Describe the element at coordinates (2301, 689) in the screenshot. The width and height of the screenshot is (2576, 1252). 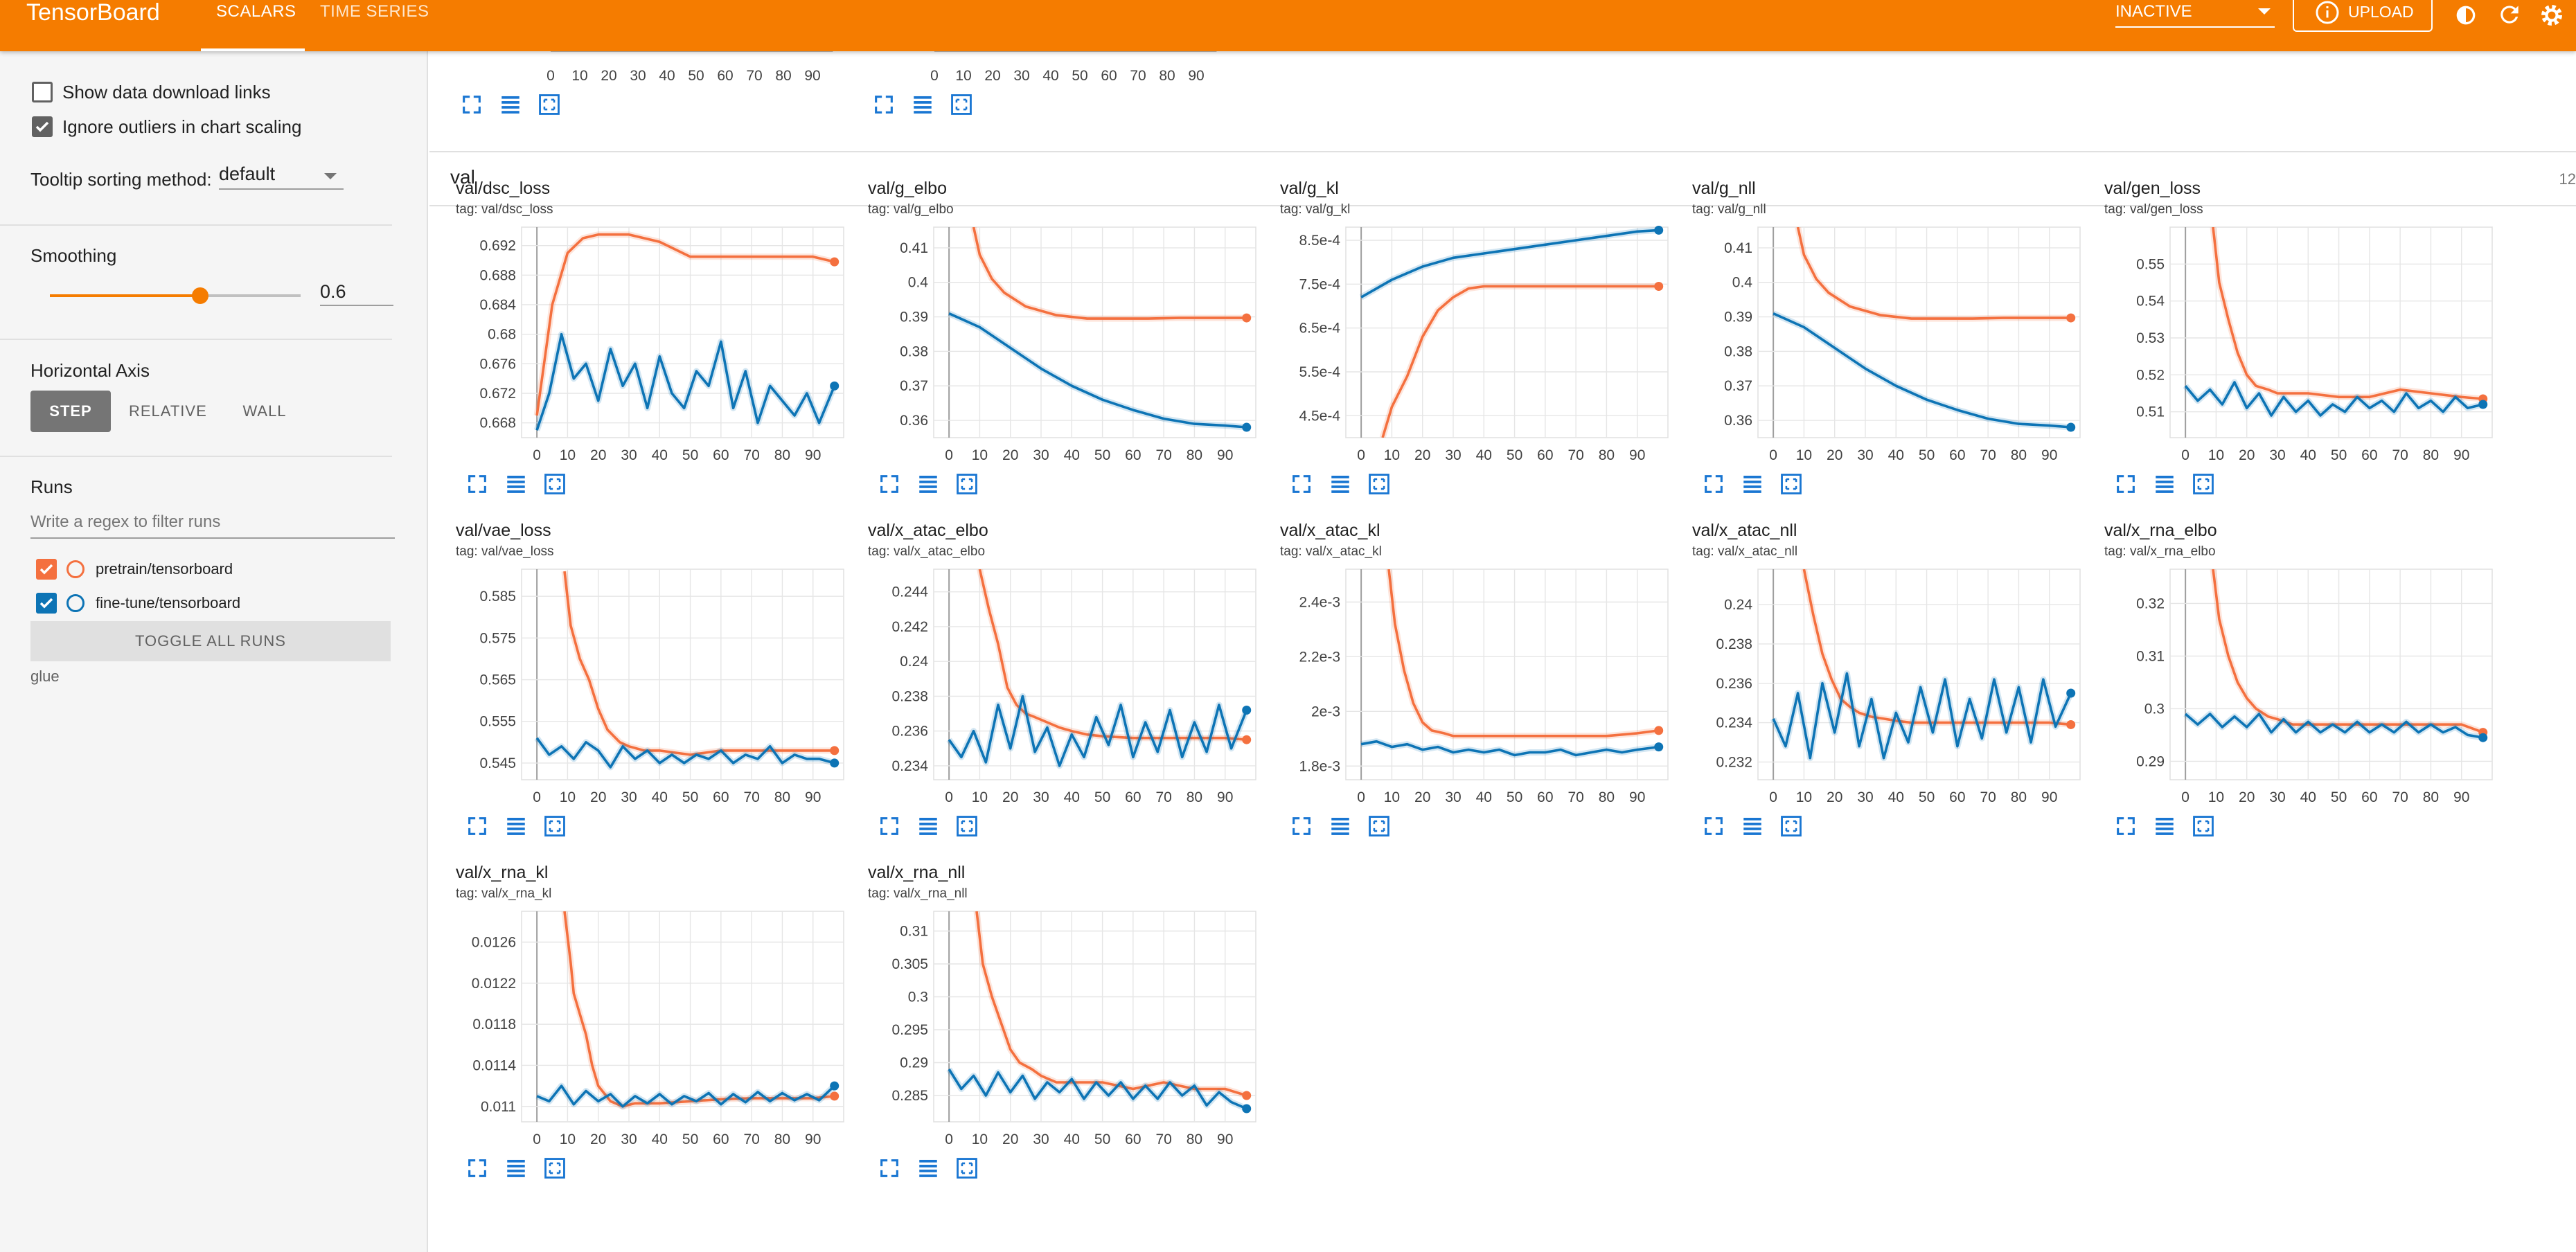
I see `line-chart: 0 10 20 30 40 50 60 70 80 90 0.32 0.31 0.3 0.29` at that location.